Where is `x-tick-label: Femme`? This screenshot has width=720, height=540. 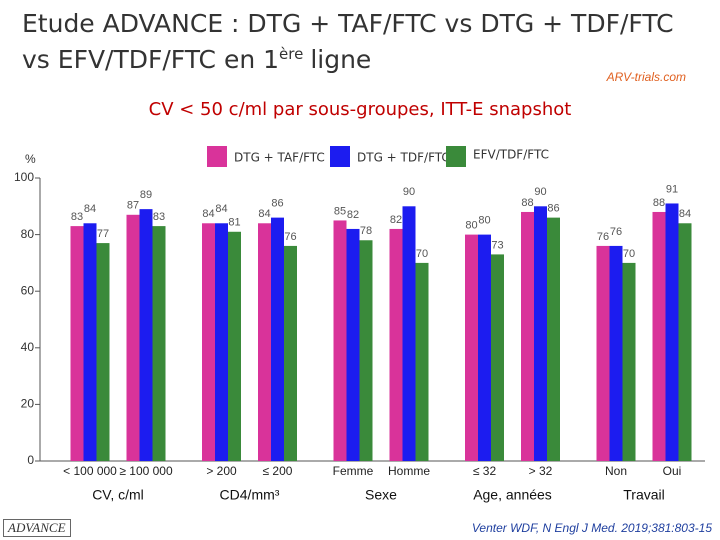
x-tick-label: Femme is located at coordinates (353, 471).